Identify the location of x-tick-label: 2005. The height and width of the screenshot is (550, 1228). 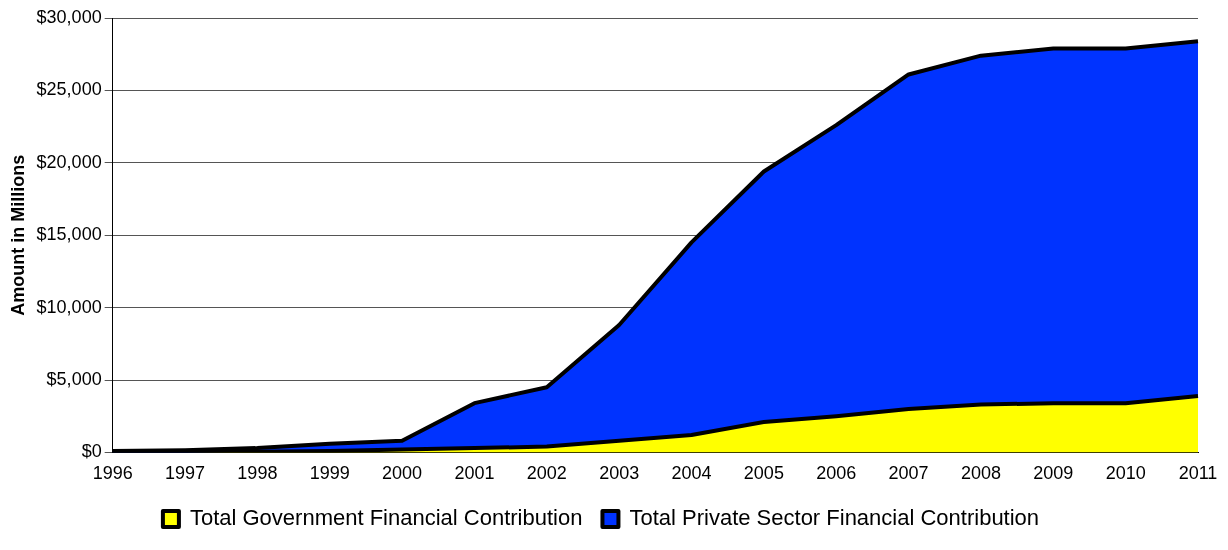
(763, 473).